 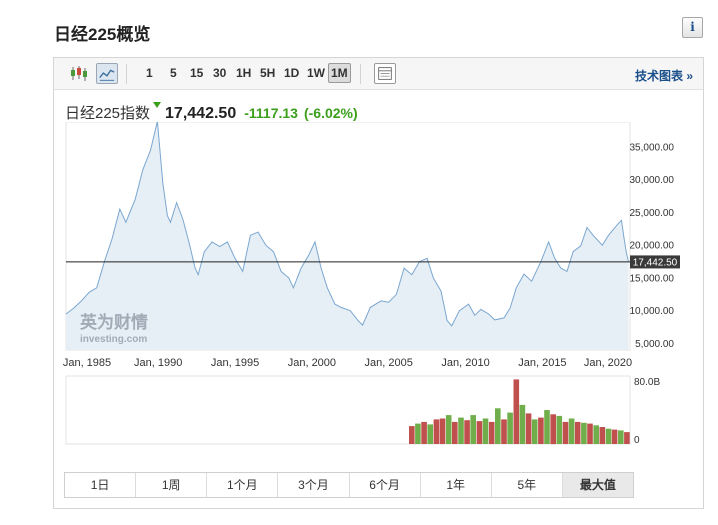 I want to click on last-price: 17,442.50, so click(x=201, y=113).